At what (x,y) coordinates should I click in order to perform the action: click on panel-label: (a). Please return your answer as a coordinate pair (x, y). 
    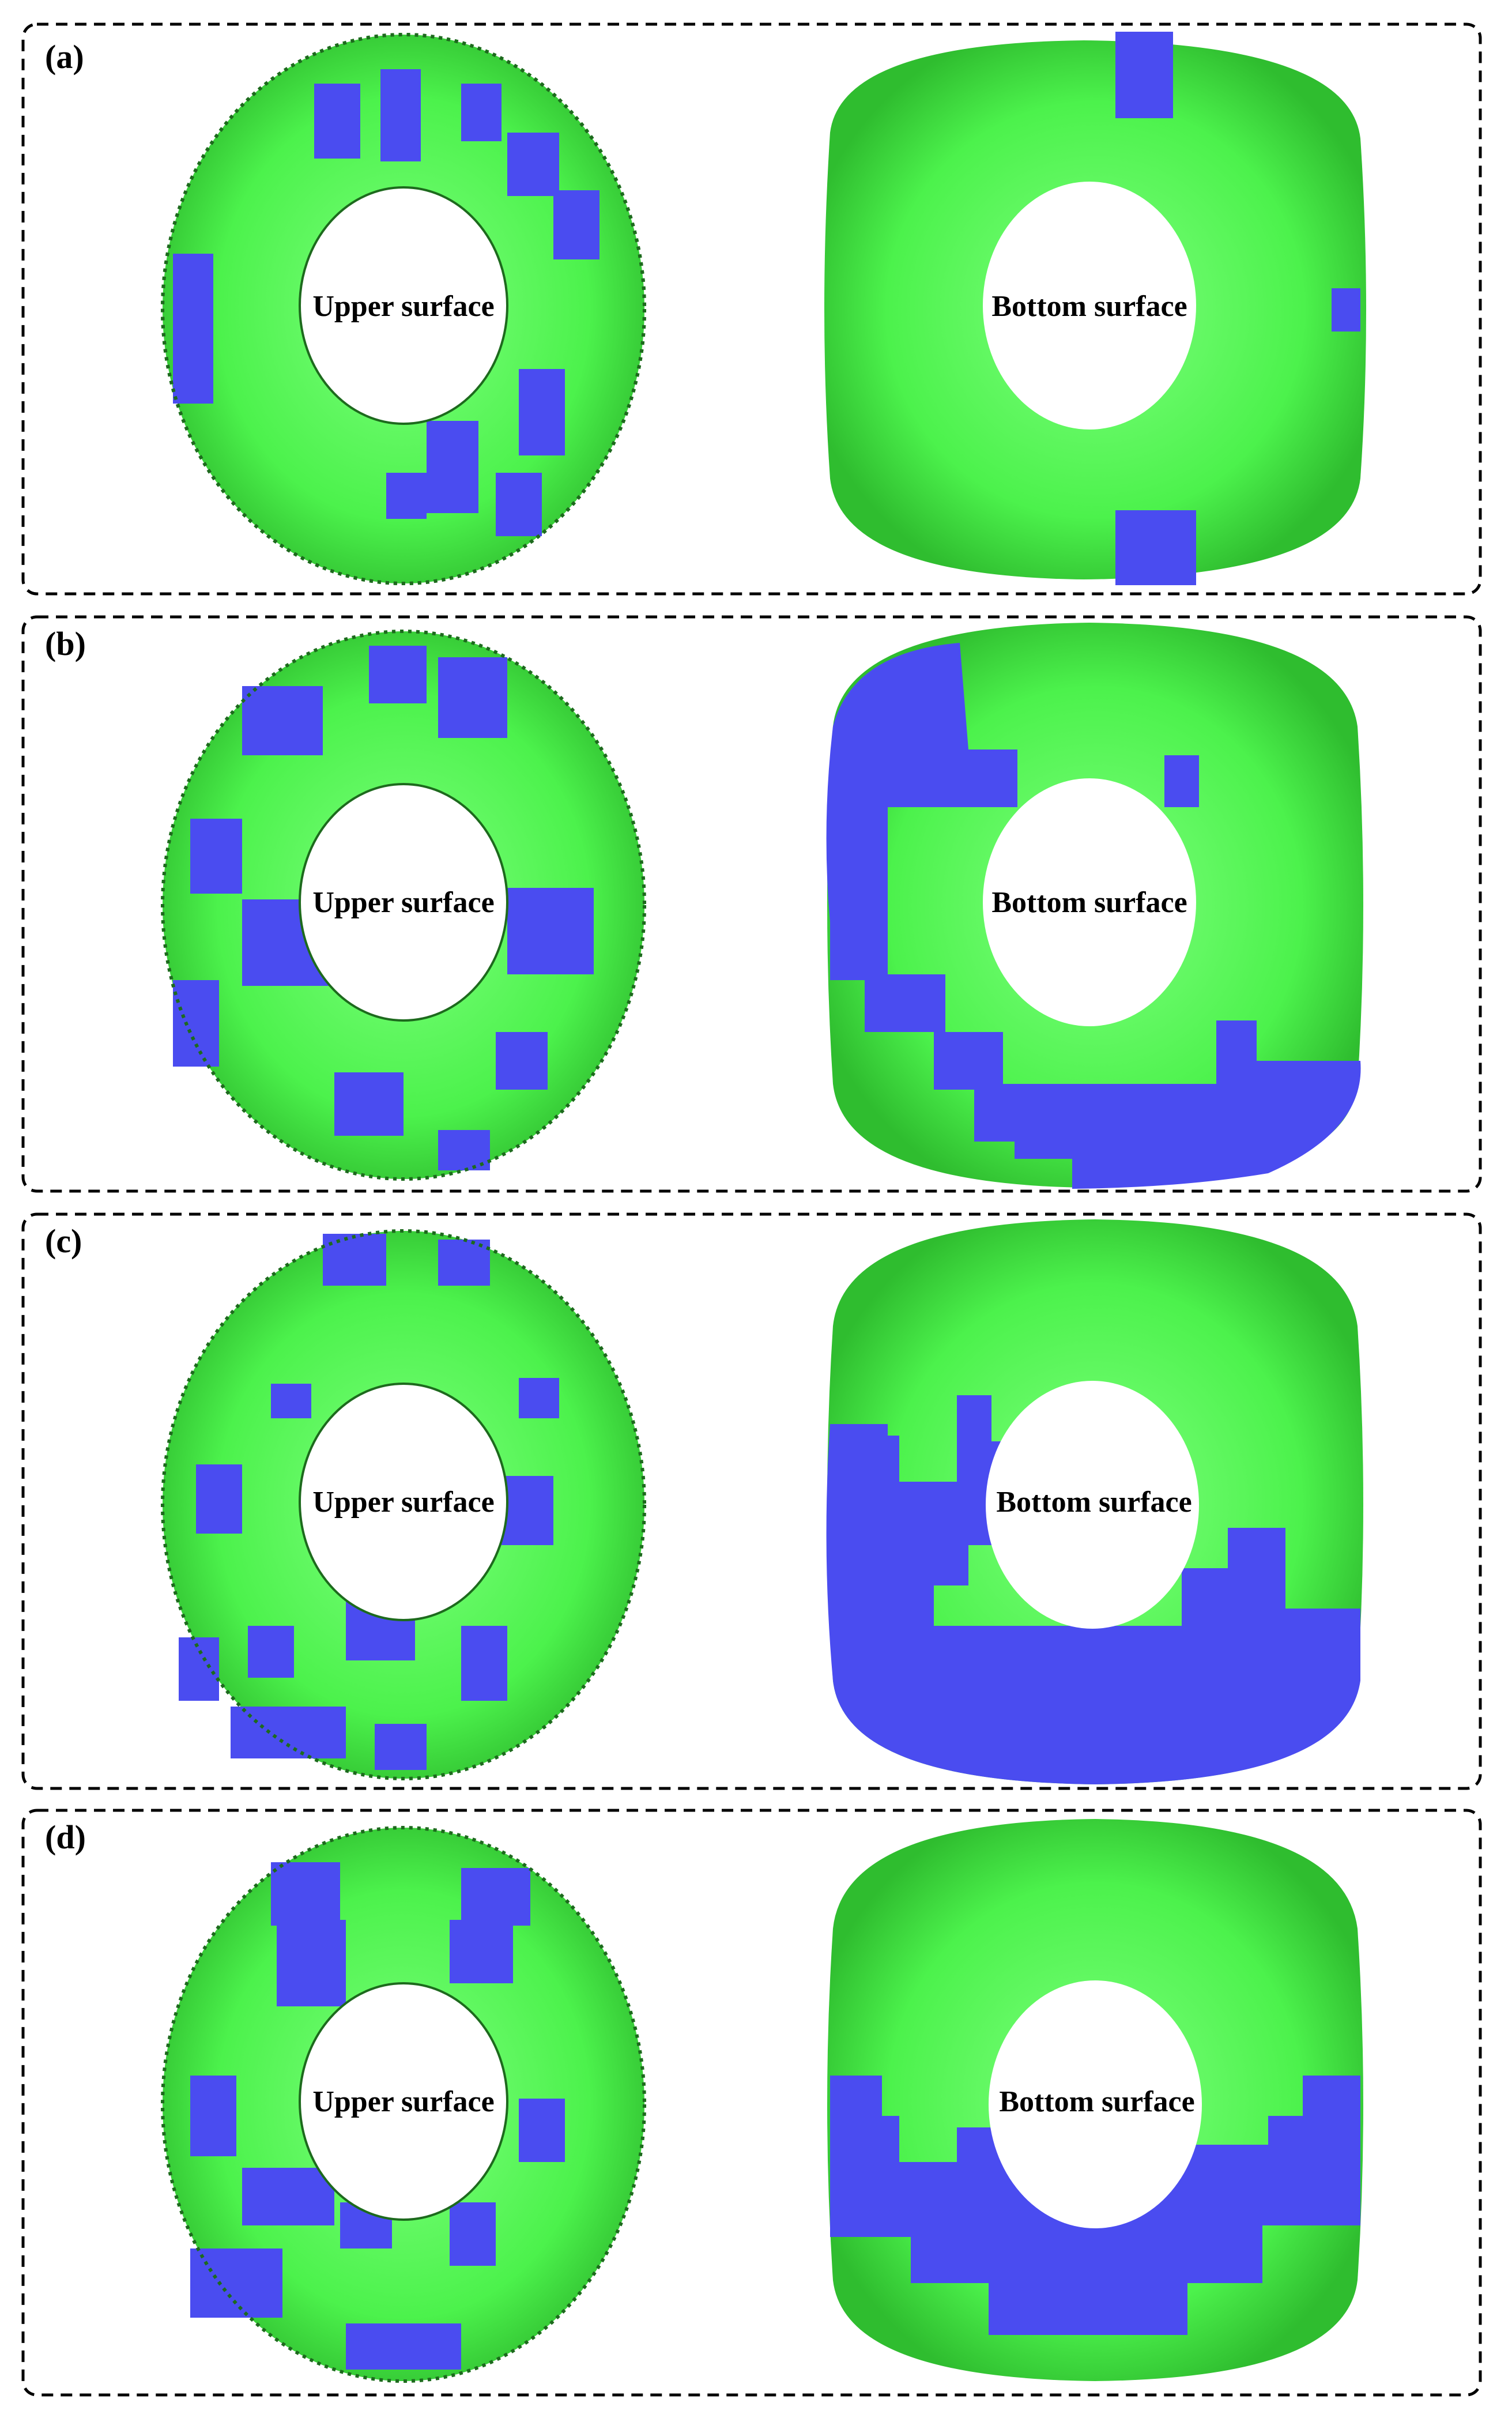
    Looking at the image, I should click on (64, 57).